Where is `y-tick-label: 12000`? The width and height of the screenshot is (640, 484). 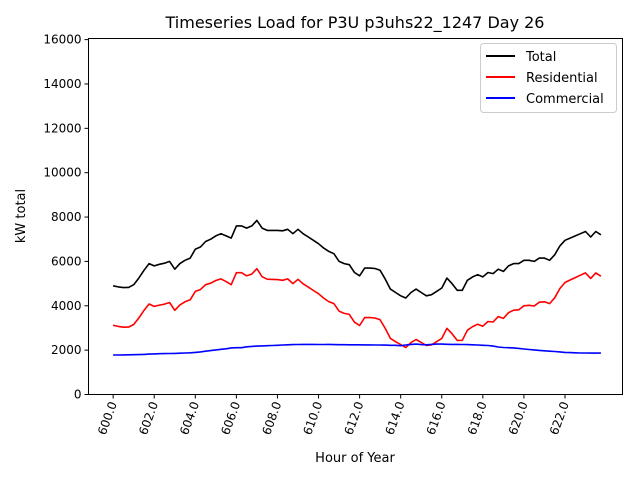
y-tick-label: 12000 is located at coordinates (62, 128).